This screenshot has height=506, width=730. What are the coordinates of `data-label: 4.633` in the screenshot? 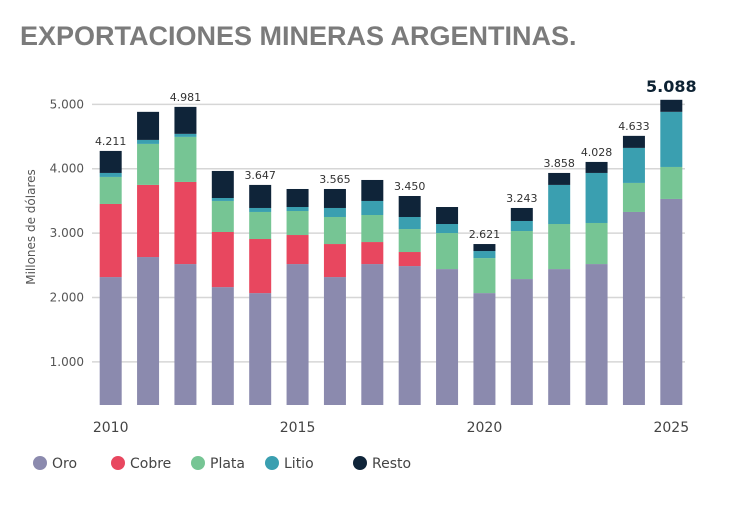 It's located at (634, 126).